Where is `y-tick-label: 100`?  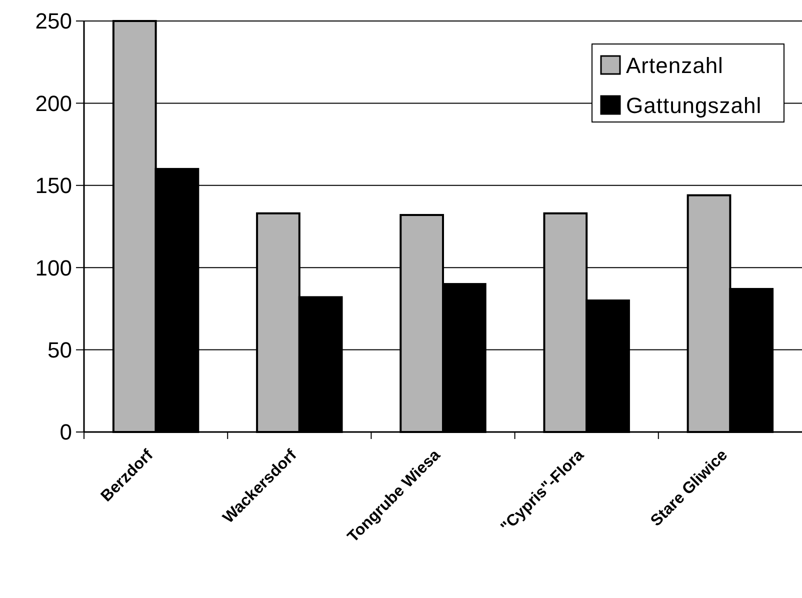 y-tick-label: 100 is located at coordinates (53, 267).